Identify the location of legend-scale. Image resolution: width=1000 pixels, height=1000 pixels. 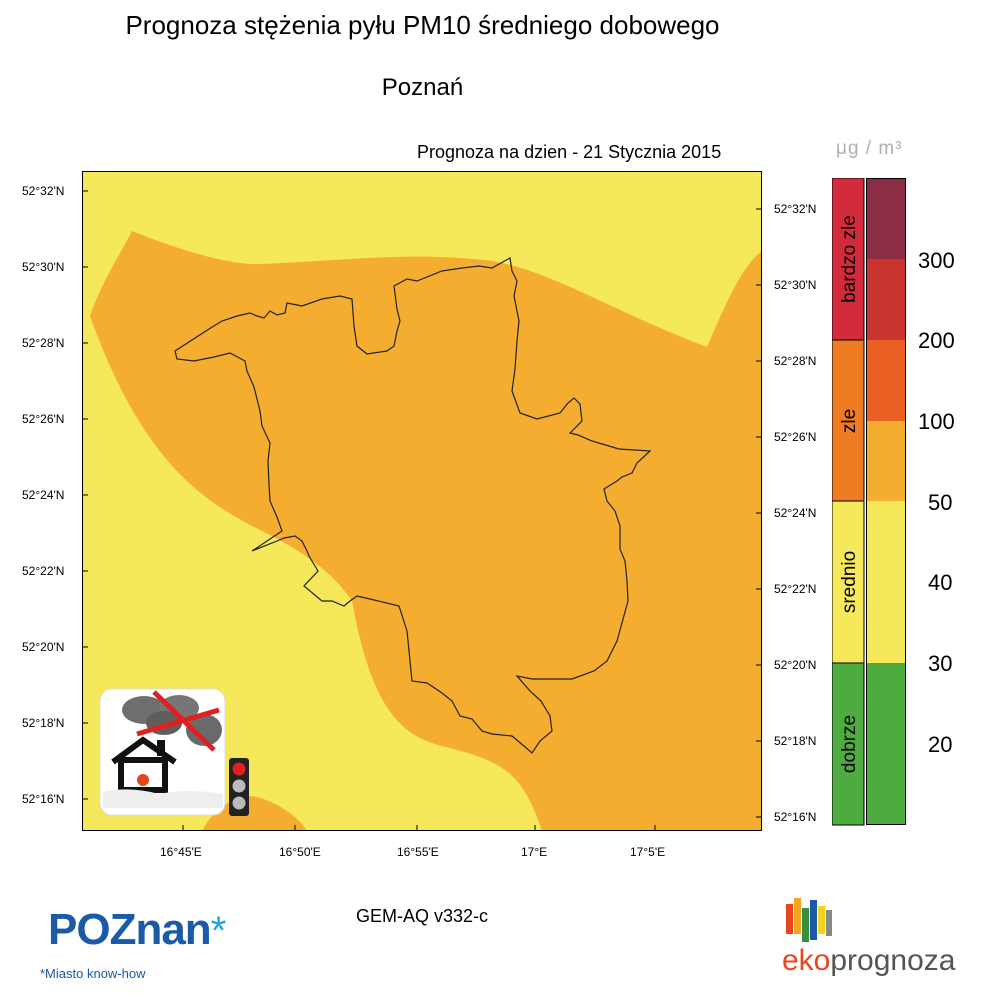
(869, 502).